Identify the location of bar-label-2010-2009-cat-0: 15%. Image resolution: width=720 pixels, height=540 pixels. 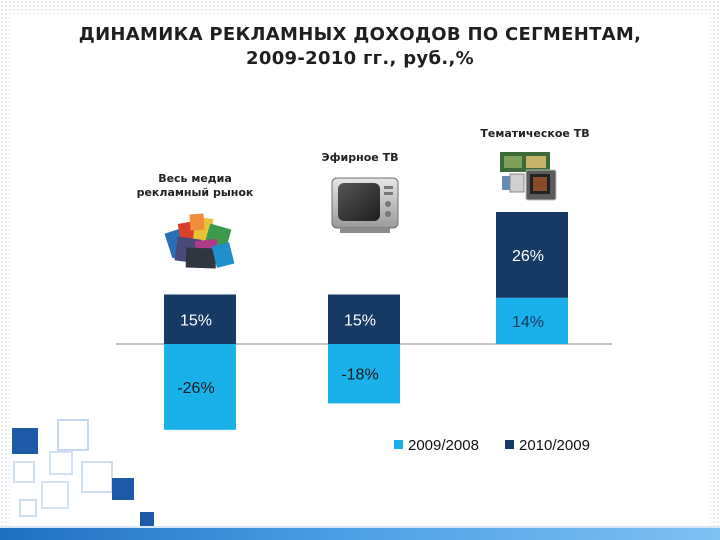
(196, 320).